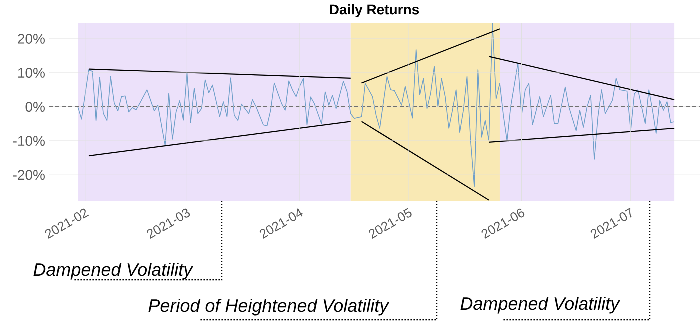  Describe the element at coordinates (29, 175) in the screenshot. I see `y-tick-label: -20%` at that location.